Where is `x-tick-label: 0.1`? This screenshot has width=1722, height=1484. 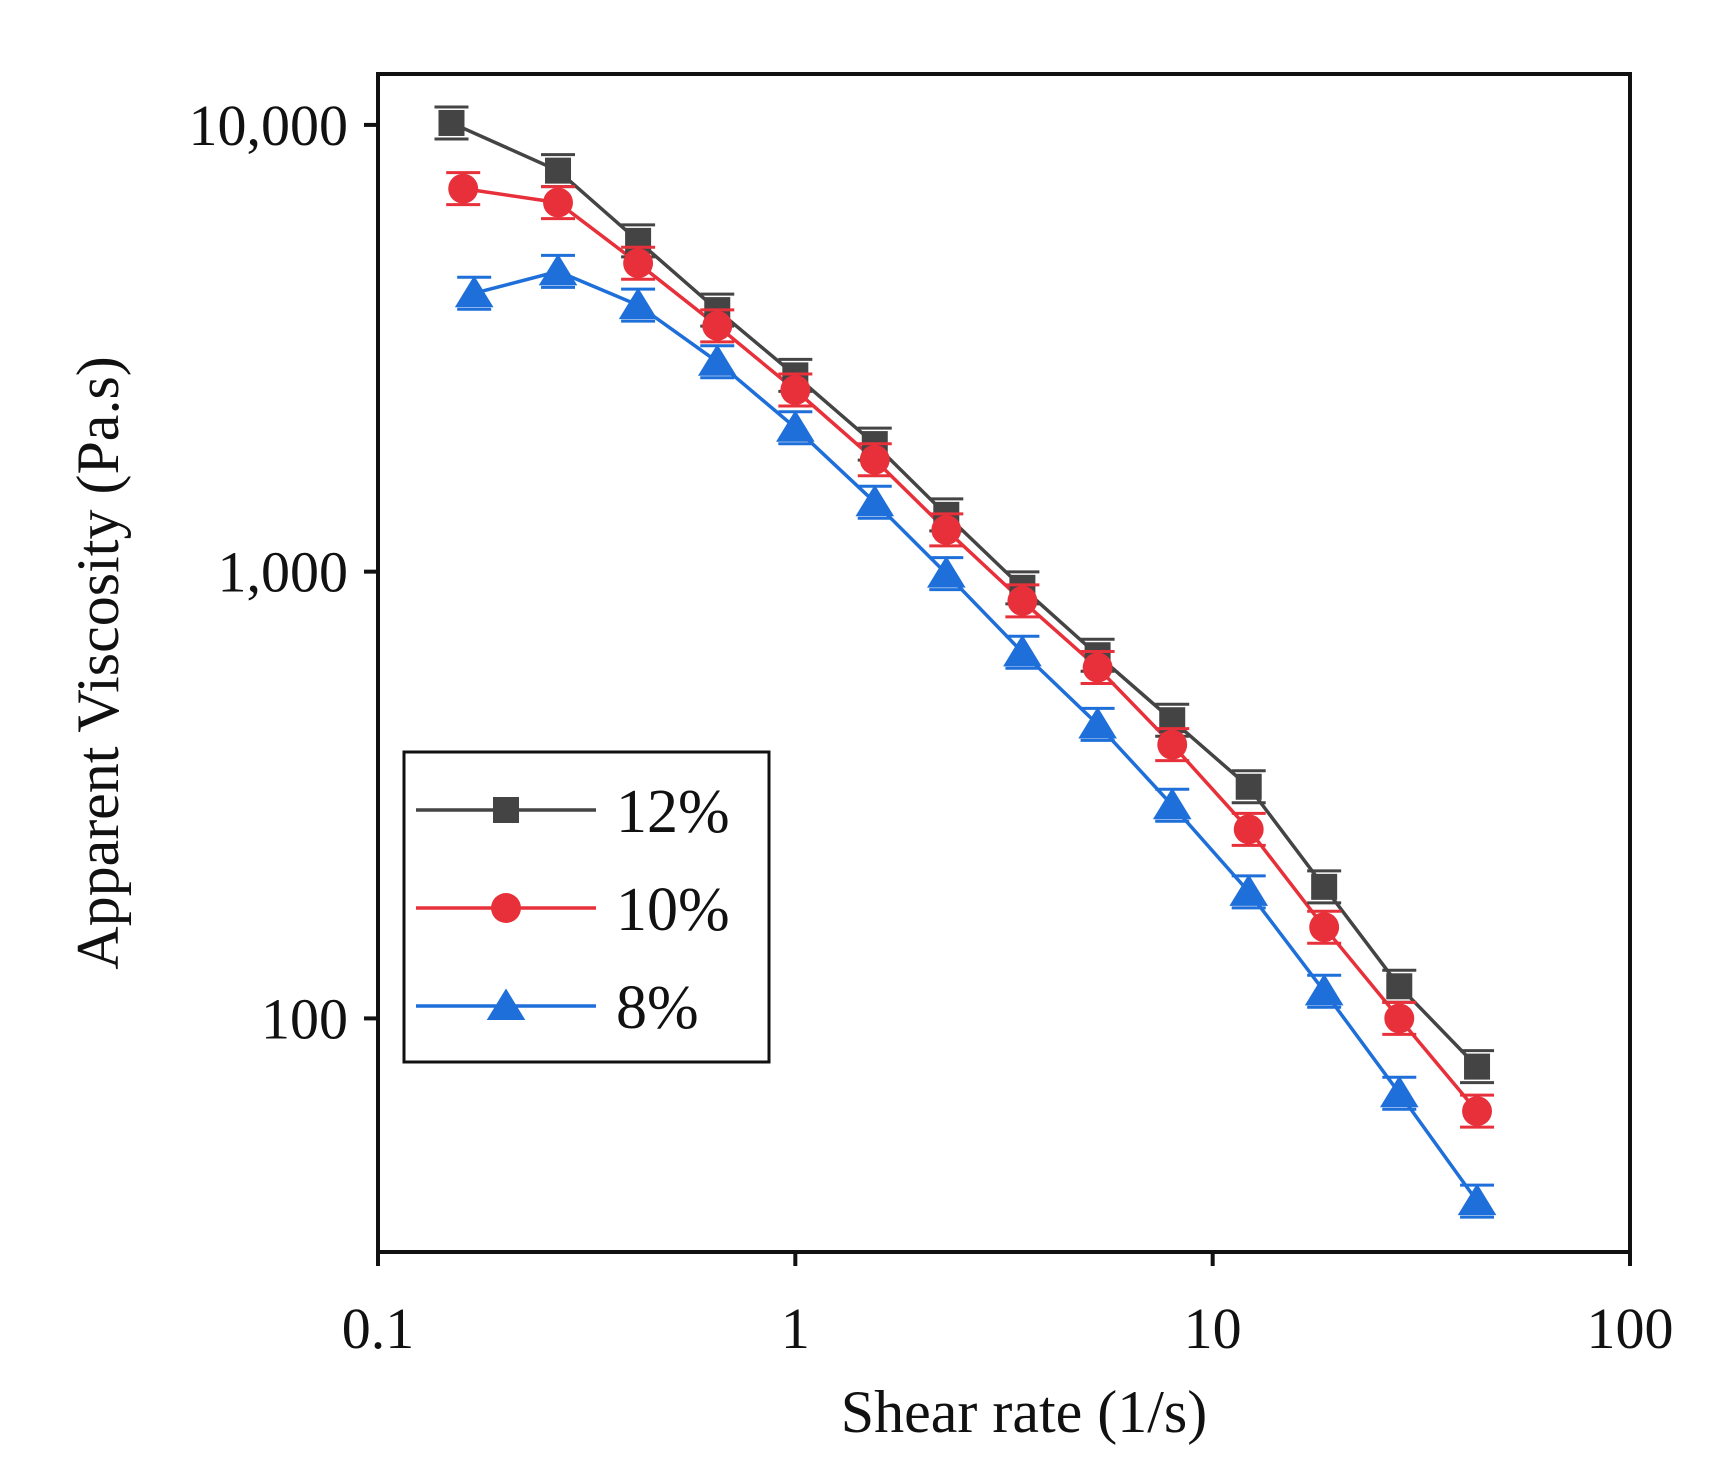
x-tick-label: 0.1 is located at coordinates (378, 1328).